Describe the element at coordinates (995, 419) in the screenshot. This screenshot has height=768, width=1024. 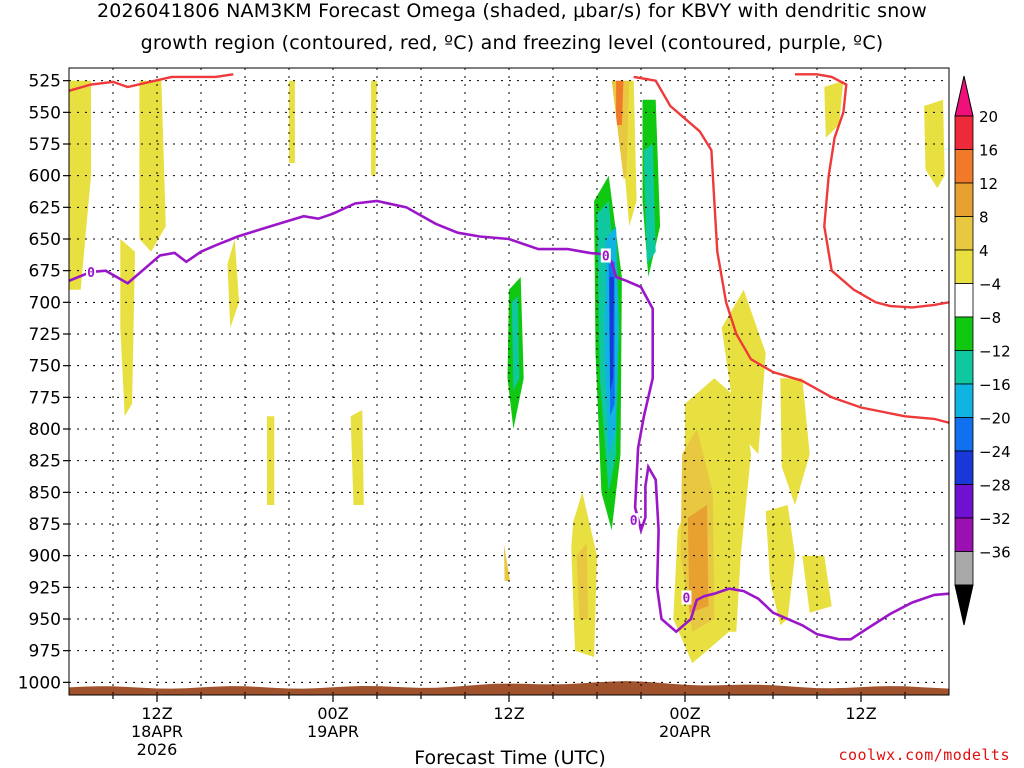
I see `colorbar-label: −20` at that location.